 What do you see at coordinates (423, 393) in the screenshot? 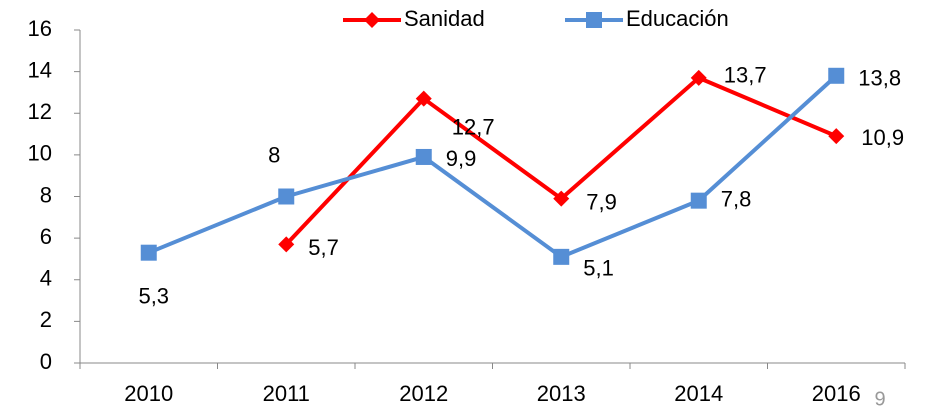
I see `x-tick-label: 2012` at bounding box center [423, 393].